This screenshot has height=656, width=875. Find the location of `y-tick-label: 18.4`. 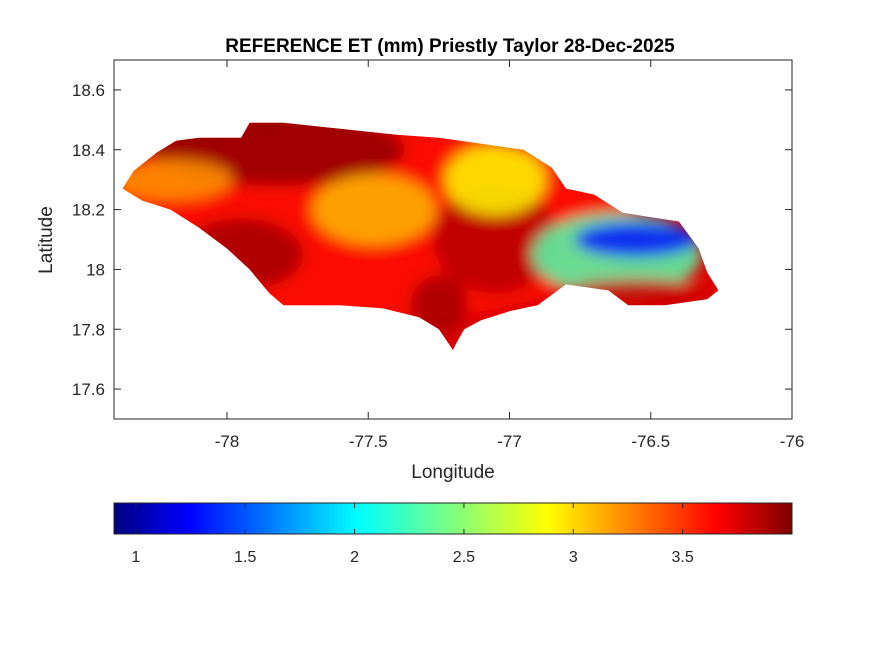

y-tick-label: 18.4 is located at coordinates (88, 150).